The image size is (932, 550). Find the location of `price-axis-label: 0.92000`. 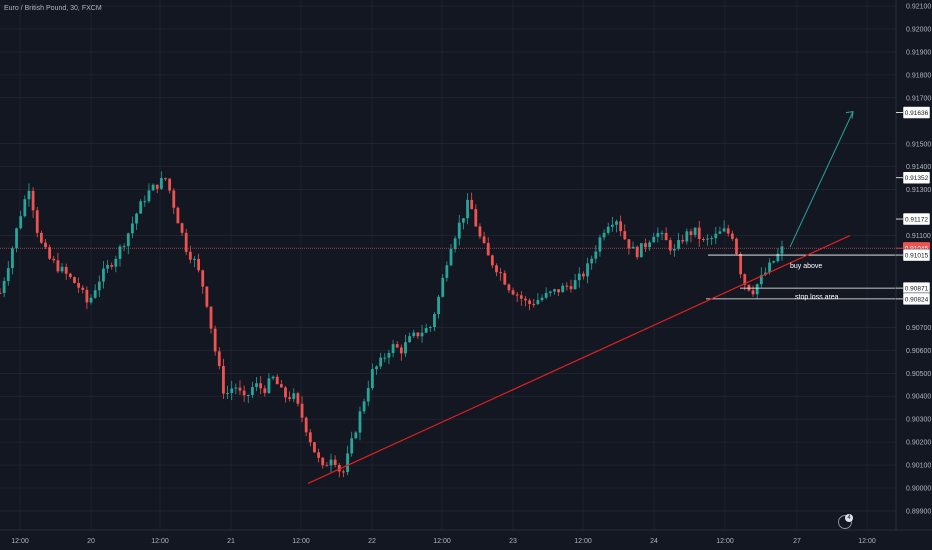

price-axis-label: 0.92000 is located at coordinates (918, 30).